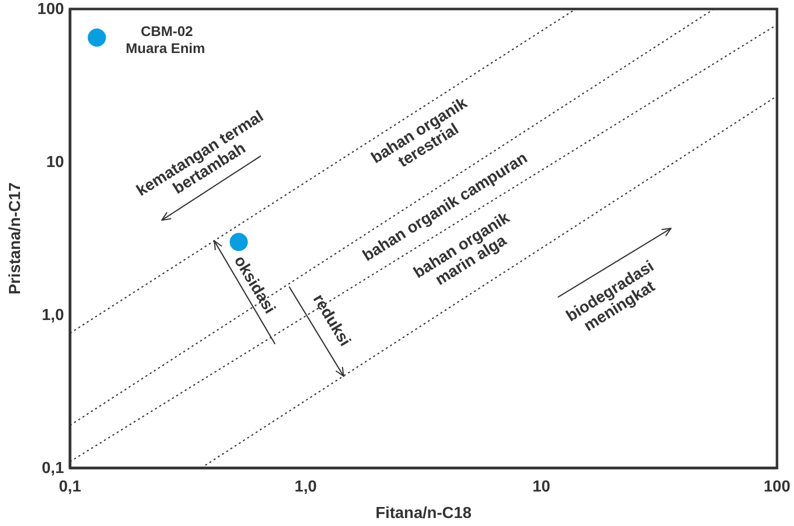 The height and width of the screenshot is (526, 794). What do you see at coordinates (55, 163) in the screenshot?
I see `y-tick-label: 10` at bounding box center [55, 163].